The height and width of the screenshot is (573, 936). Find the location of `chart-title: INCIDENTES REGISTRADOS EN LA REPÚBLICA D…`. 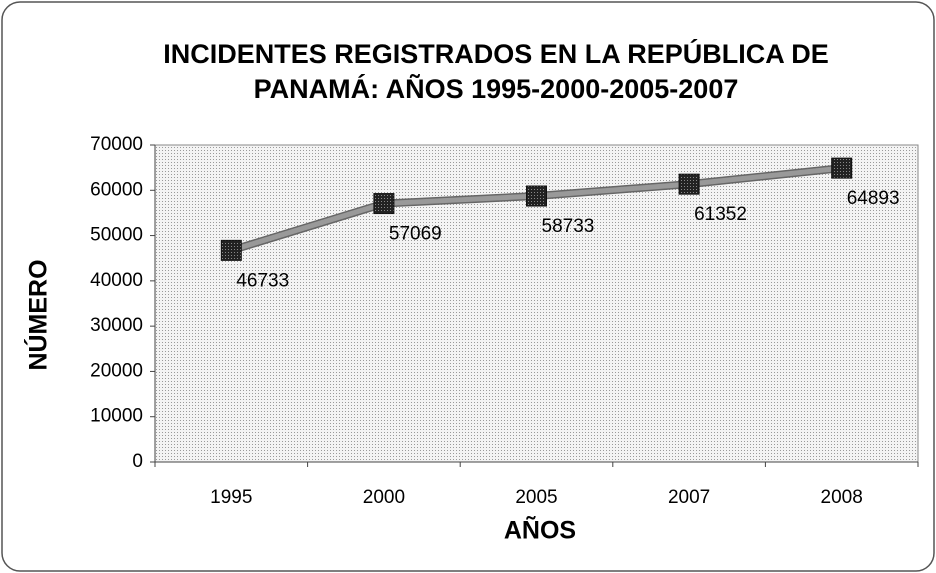

chart-title: INCIDENTES REGISTRADOS EN LA REPÚBLICA D… is located at coordinates (496, 53).